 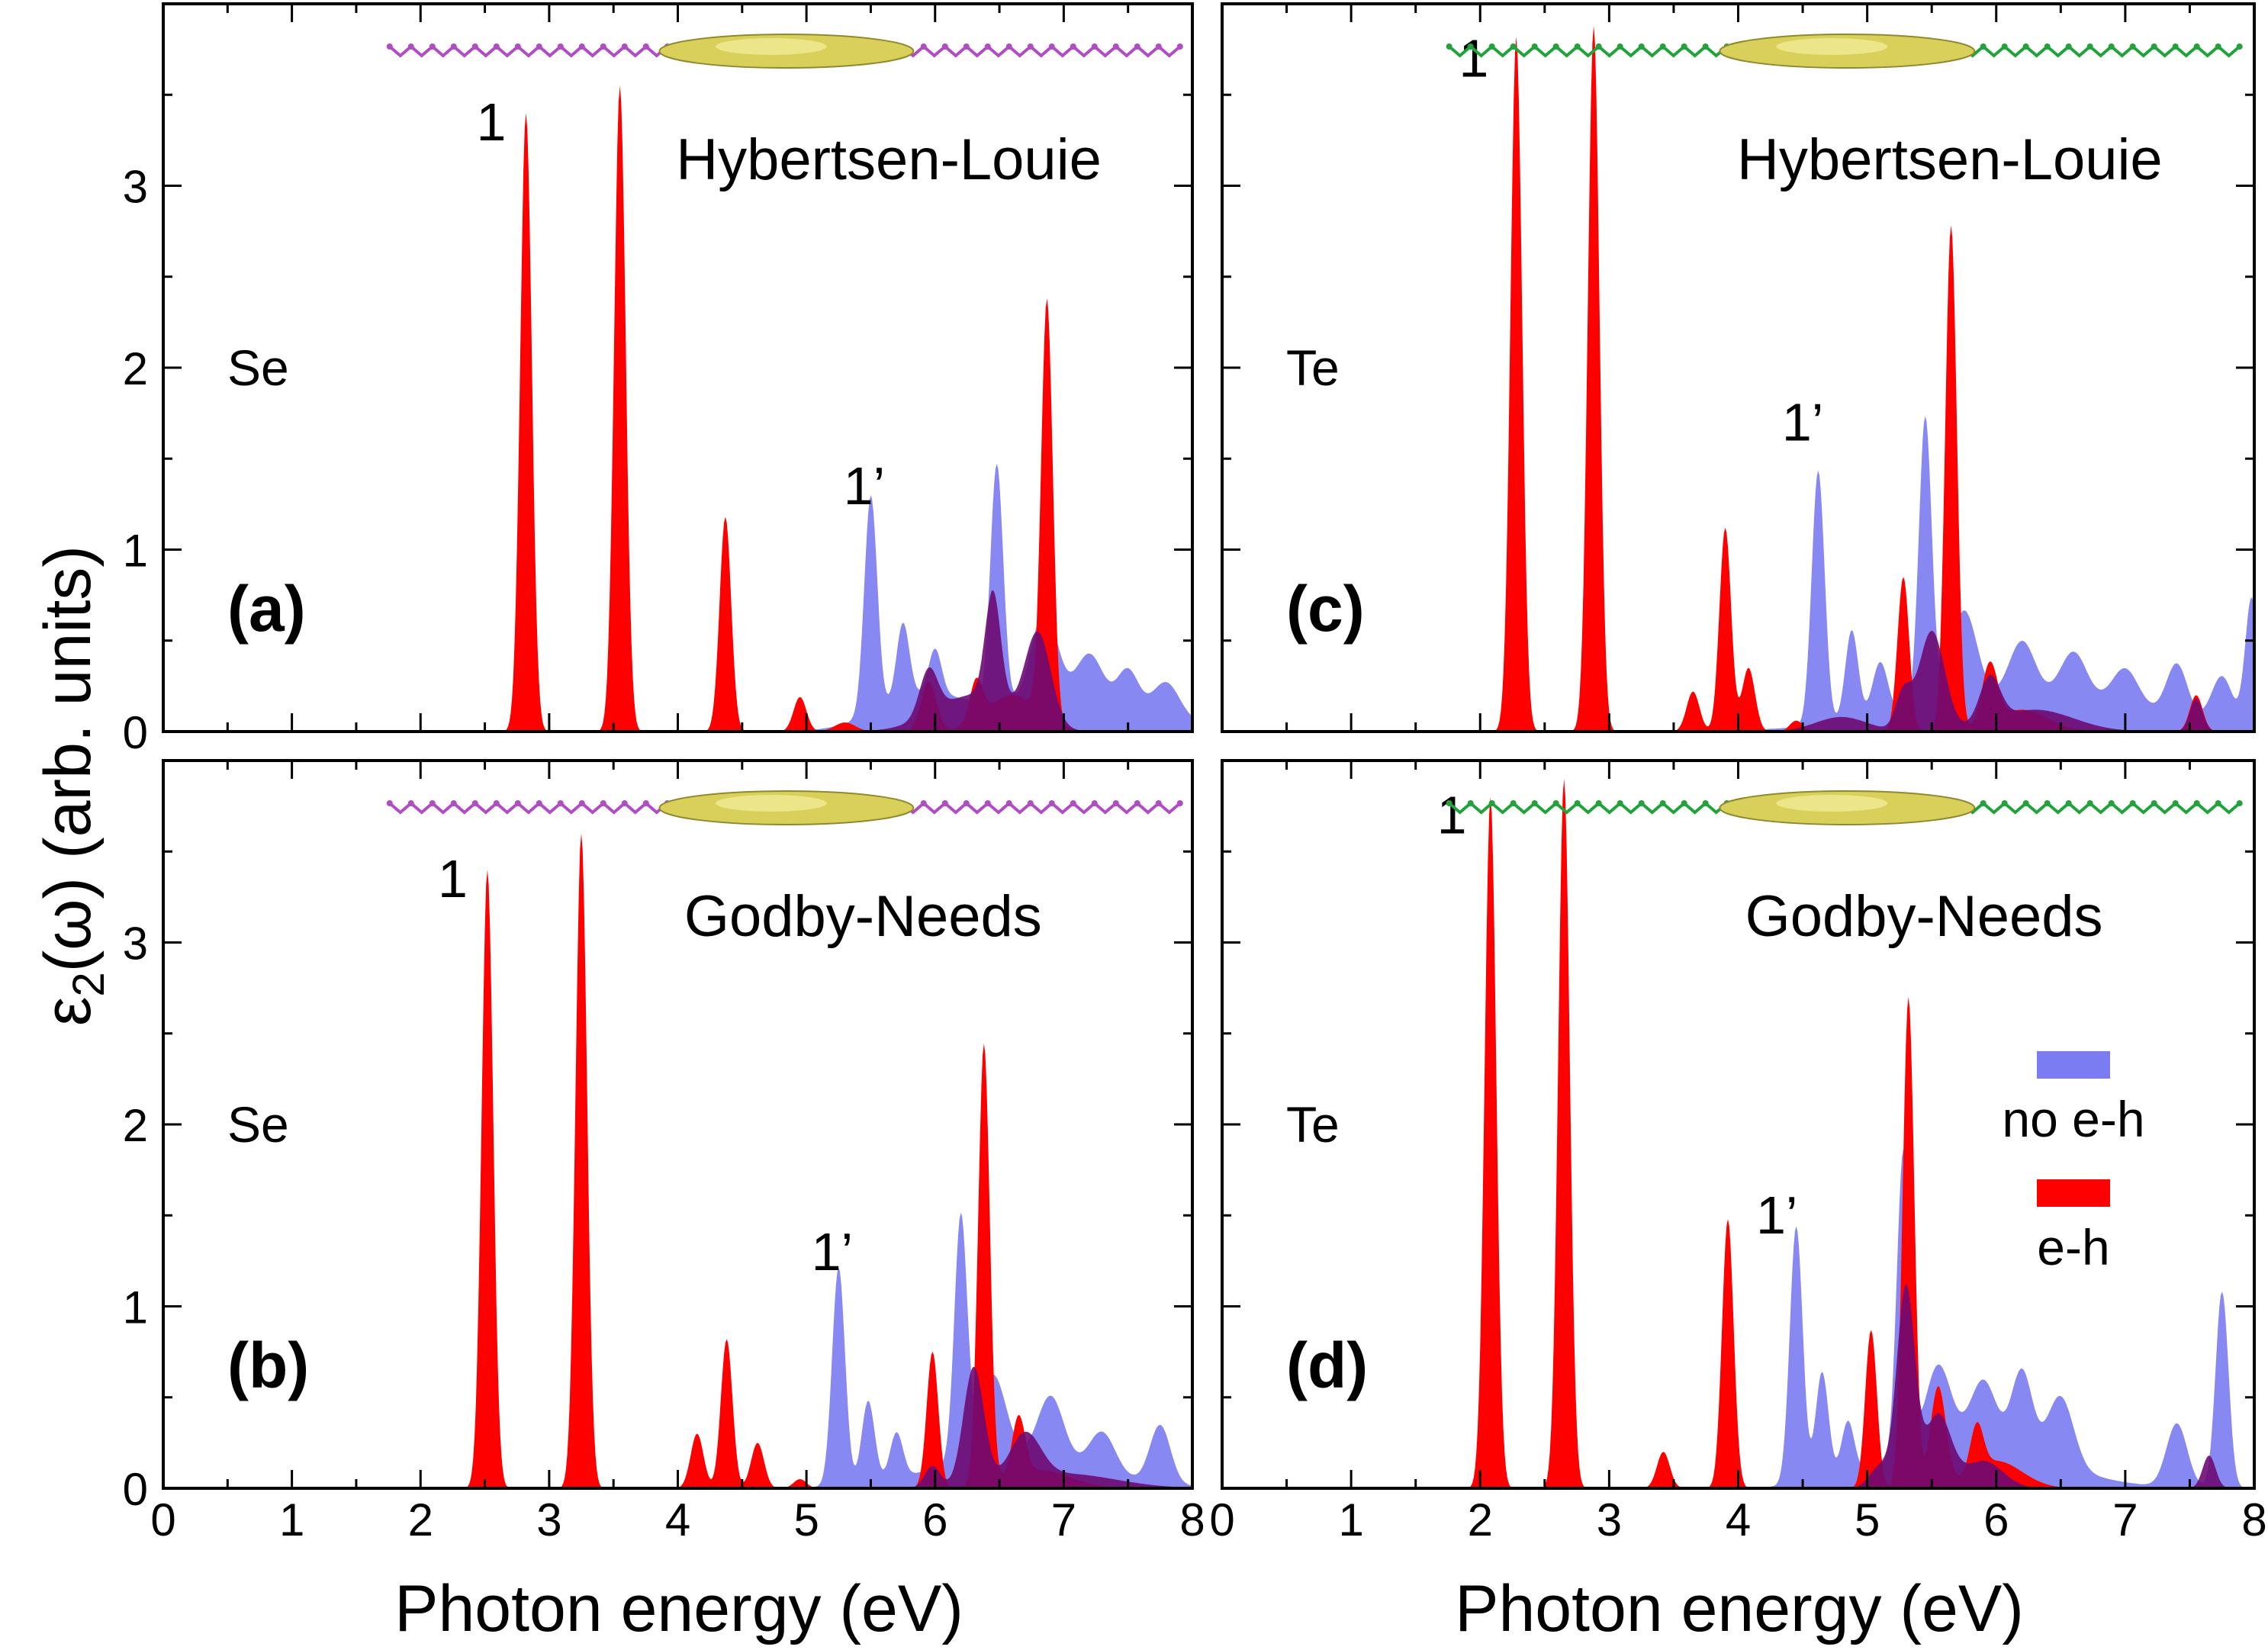 What do you see at coordinates (1776, 1215) in the screenshot?
I see `peak-label-d-1: 1’` at bounding box center [1776, 1215].